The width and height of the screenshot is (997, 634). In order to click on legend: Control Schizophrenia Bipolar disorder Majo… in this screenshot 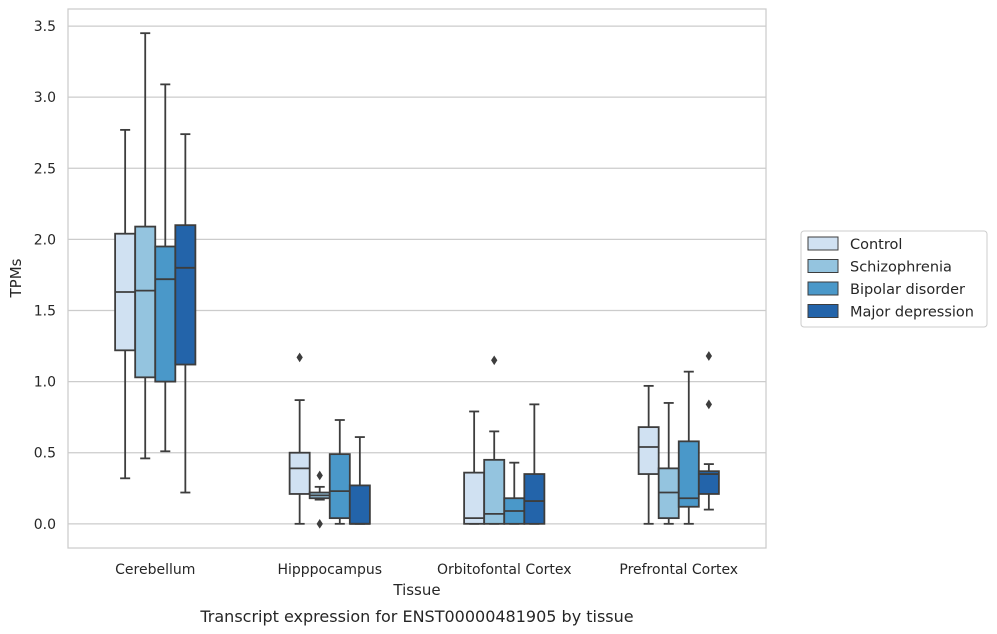, I will do `click(894, 279)`.